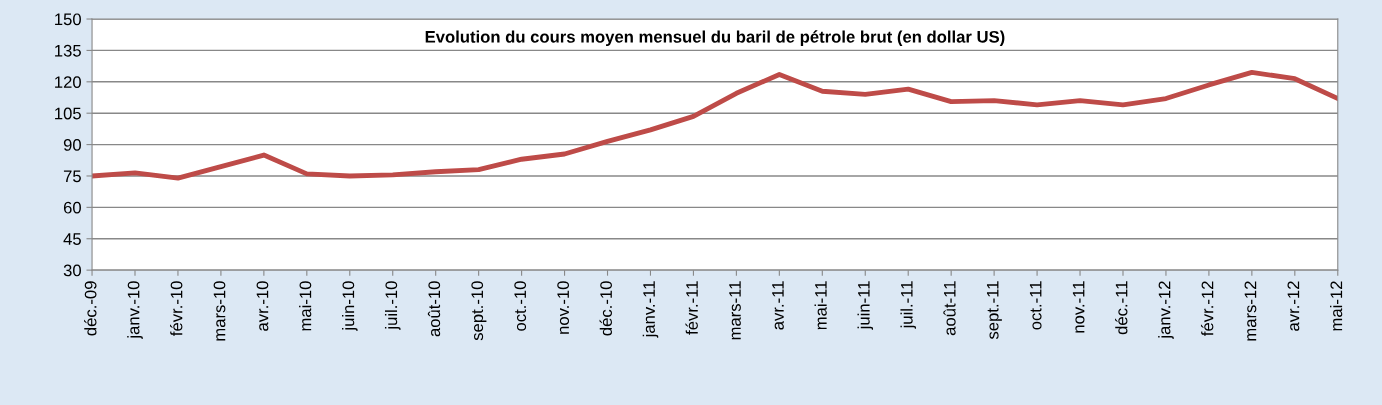 This screenshot has height=405, width=1382. I want to click on text: Evolution du cours moyen mensuel du baril de pétrole brut (en dollar US), so click(715, 38).